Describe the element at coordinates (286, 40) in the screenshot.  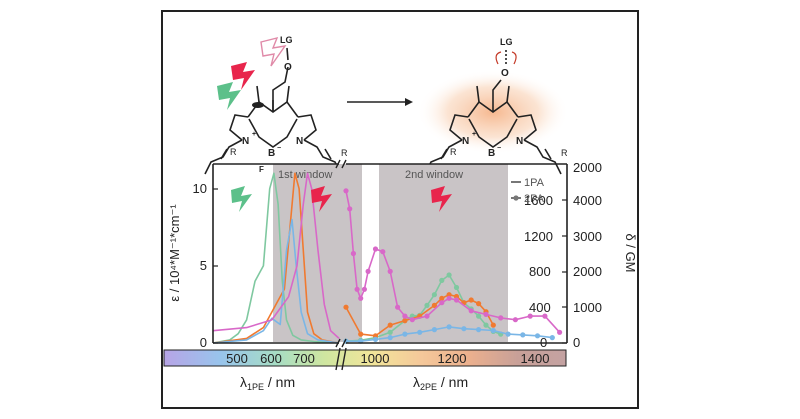
I see `lg-label: LG` at that location.